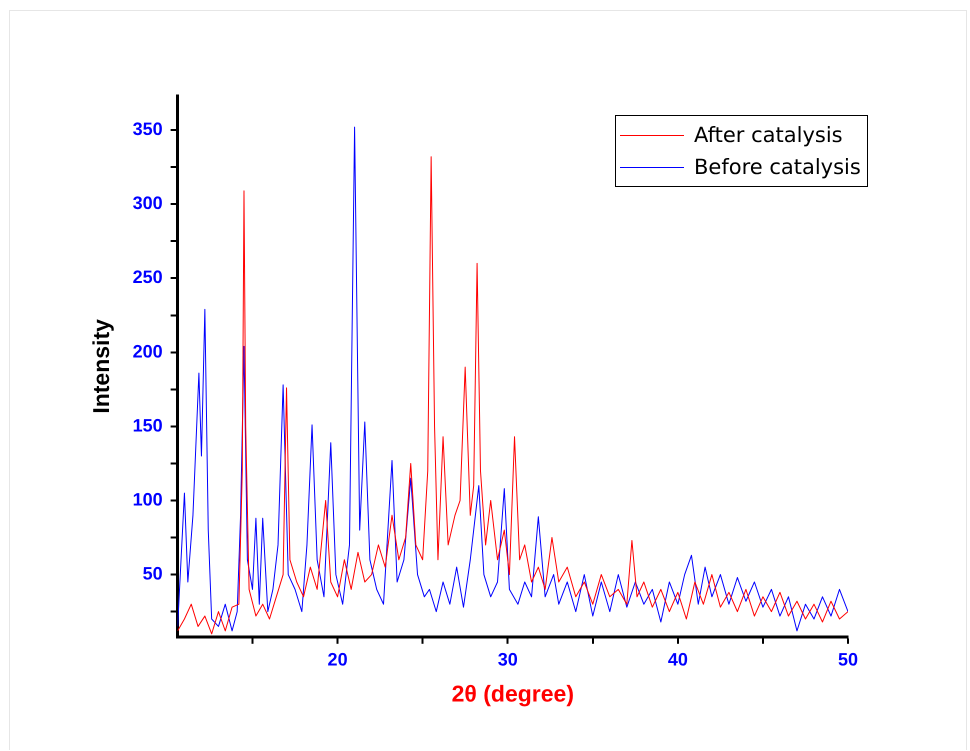 This screenshot has width=970, height=751. What do you see at coordinates (147, 499) in the screenshot?
I see `y-tick-label: 100` at bounding box center [147, 499].